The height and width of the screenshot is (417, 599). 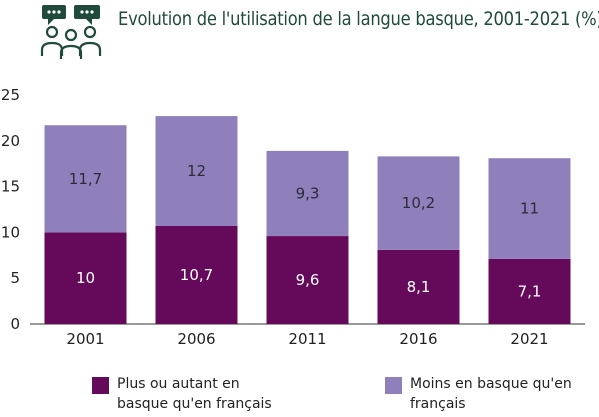 I want to click on bar-basque-2001, so click(x=85, y=278).